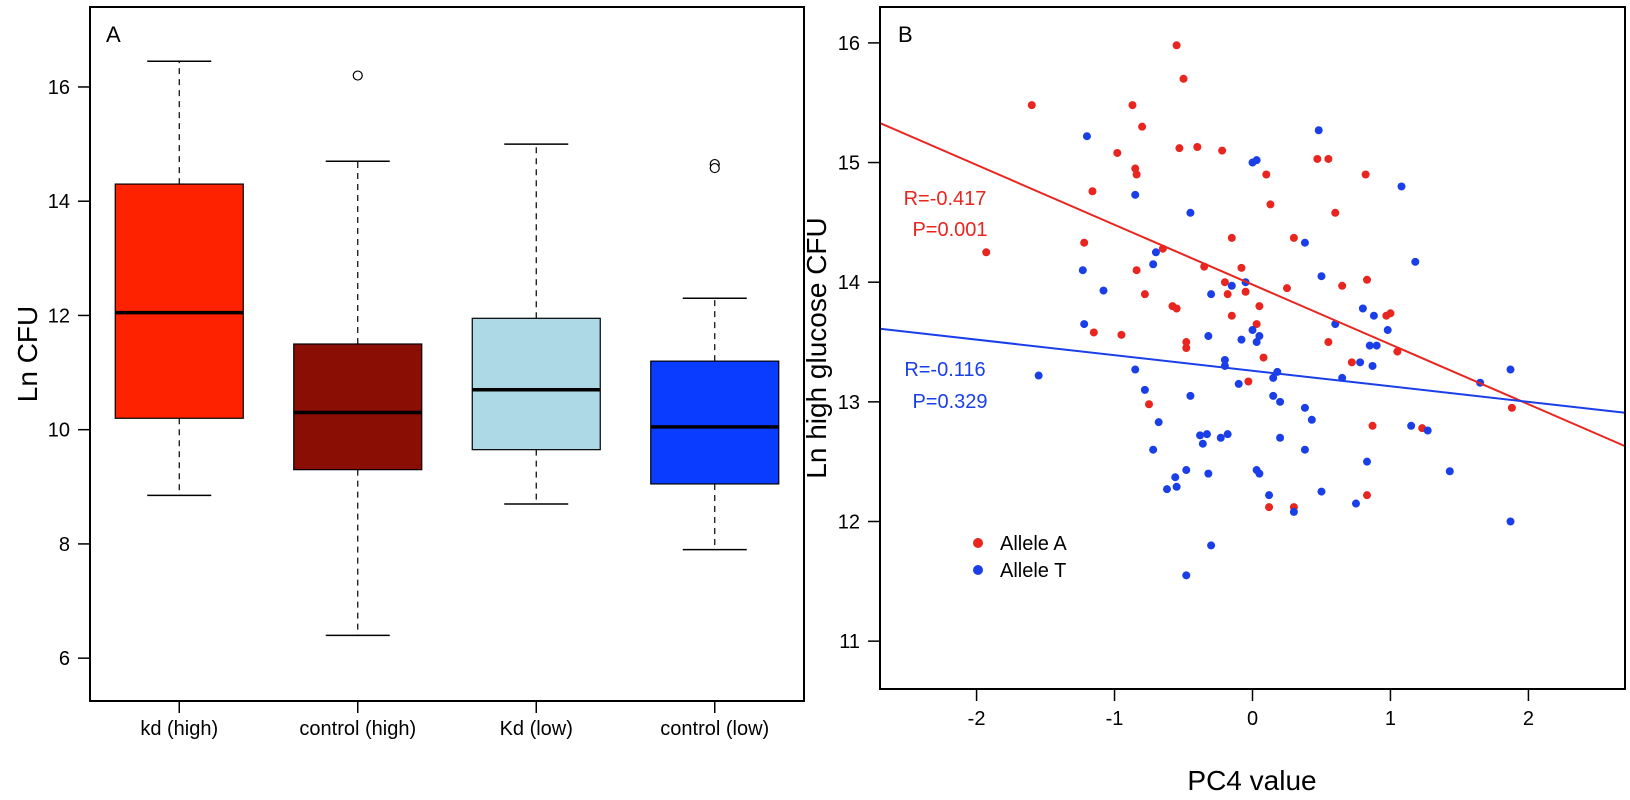 The width and height of the screenshot is (1630, 800). What do you see at coordinates (849, 44) in the screenshot?
I see `y-tick-label: 16` at bounding box center [849, 44].